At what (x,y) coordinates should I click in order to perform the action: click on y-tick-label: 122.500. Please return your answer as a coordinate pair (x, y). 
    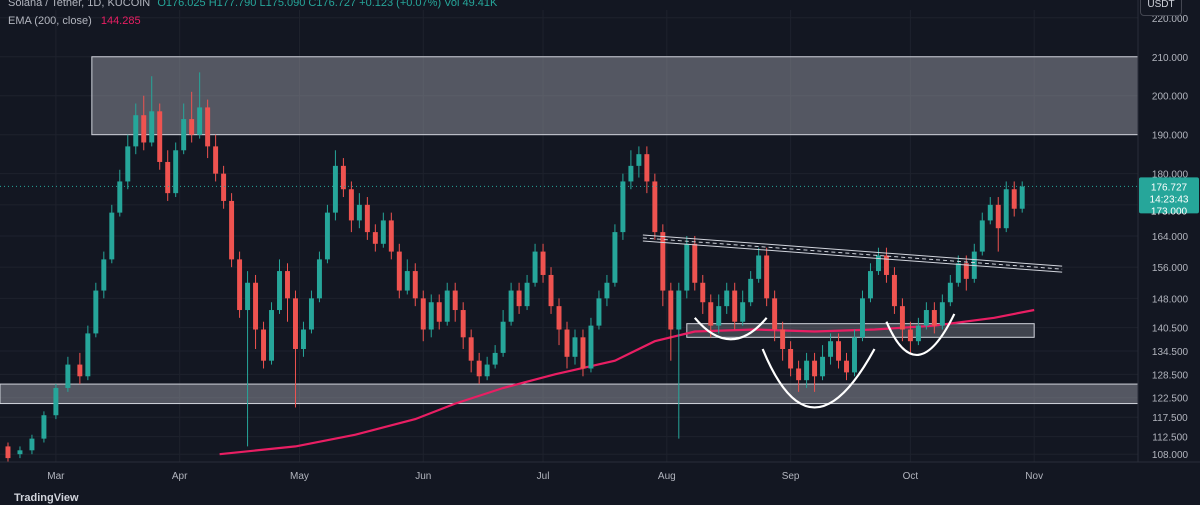
    Looking at the image, I should click on (1170, 399).